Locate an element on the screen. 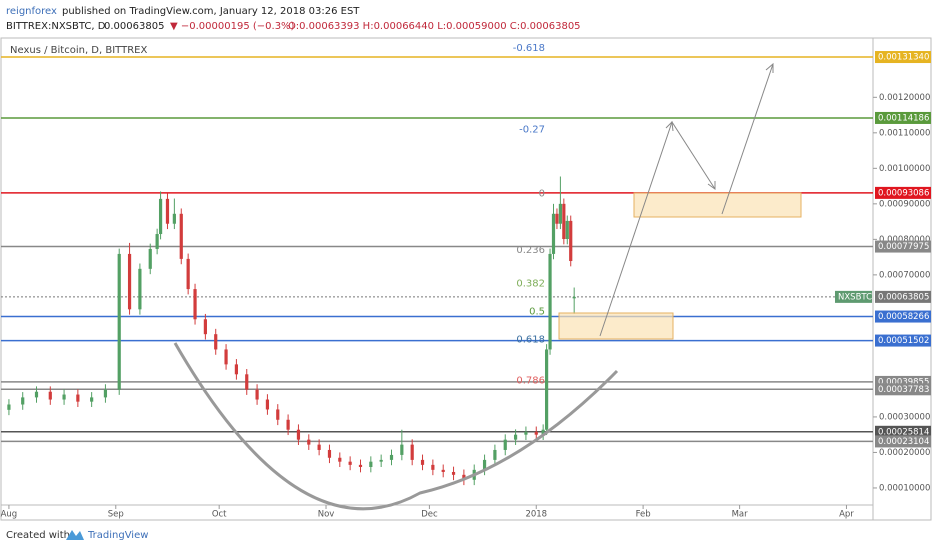 Image resolution: width=932 pixels, height=550 pixels. level-label: 0.00093086 is located at coordinates (903, 193).